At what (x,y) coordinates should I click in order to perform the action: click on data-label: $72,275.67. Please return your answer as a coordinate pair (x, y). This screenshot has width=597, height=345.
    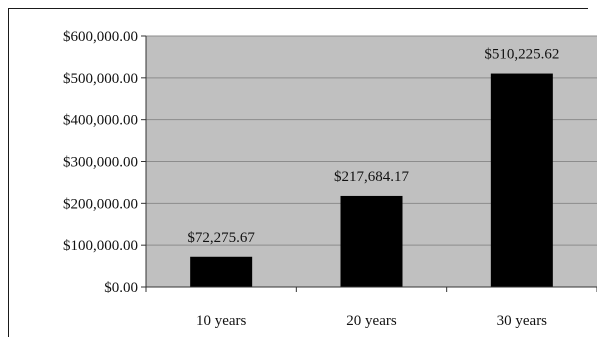
    Looking at the image, I should click on (221, 238).